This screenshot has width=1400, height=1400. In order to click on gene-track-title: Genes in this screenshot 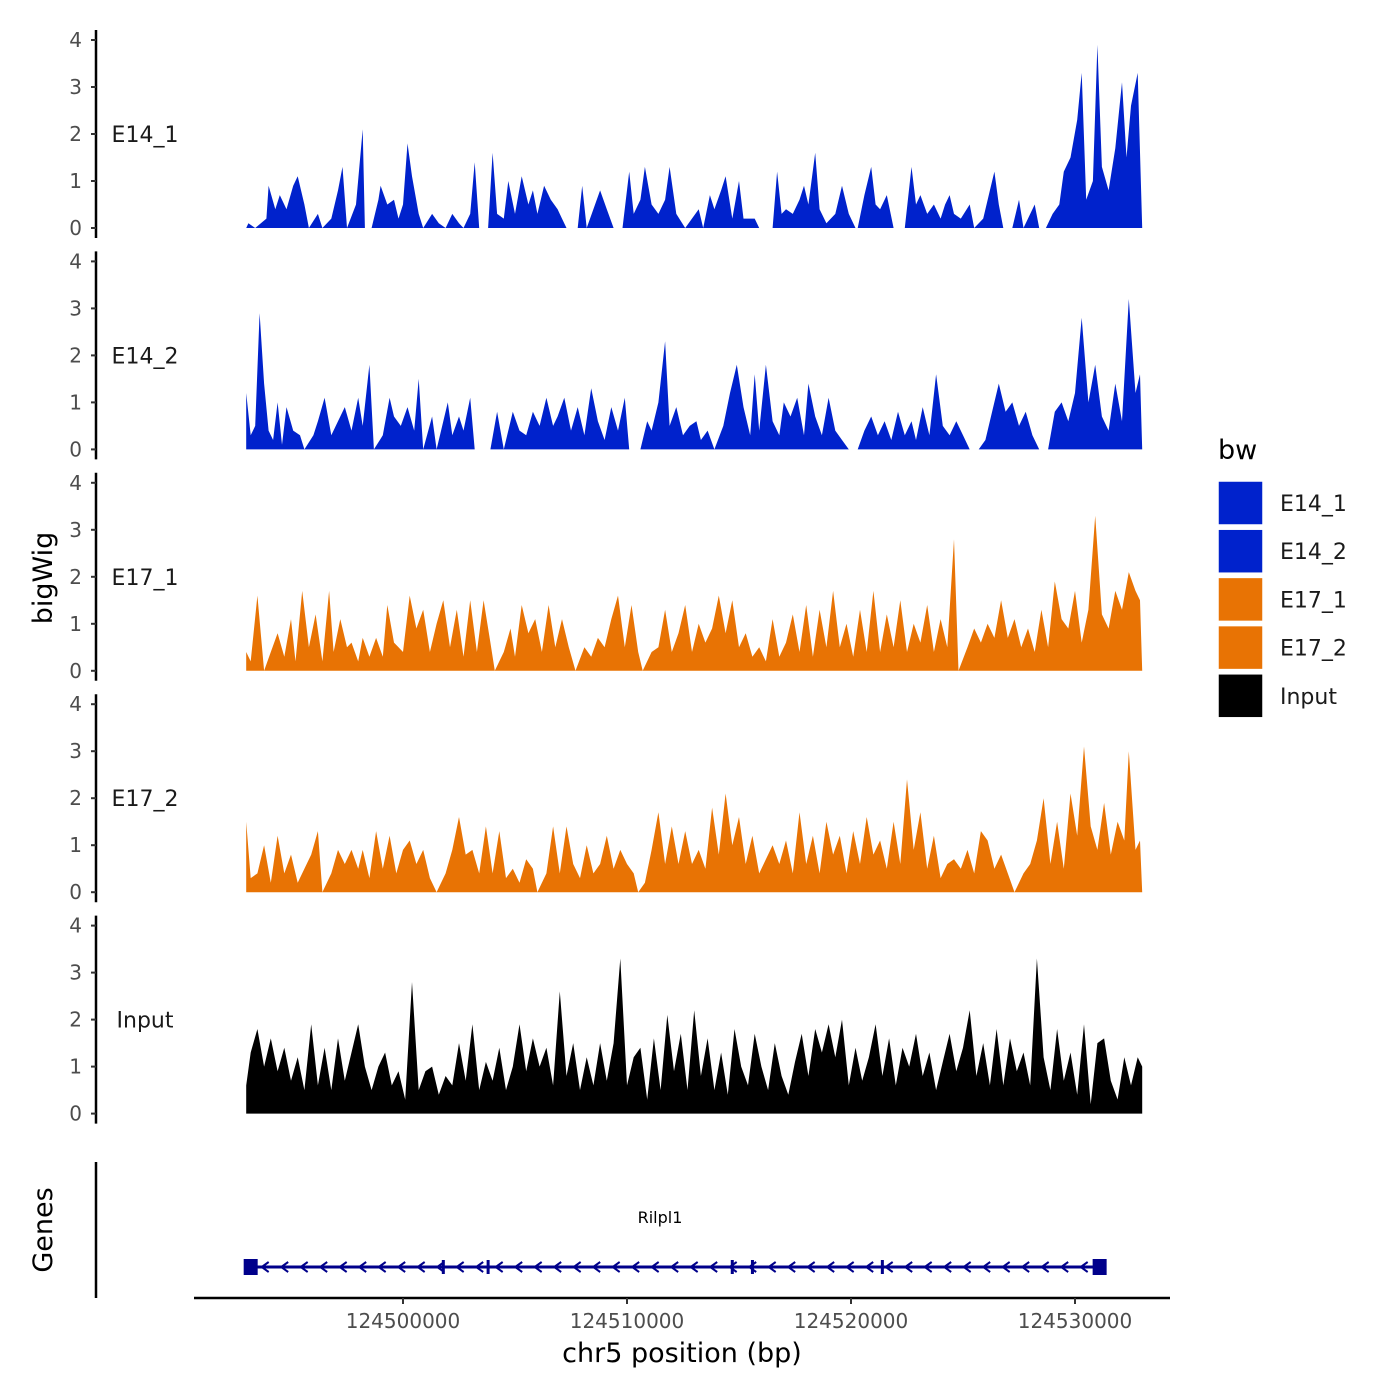, I will do `click(43, 1229)`.